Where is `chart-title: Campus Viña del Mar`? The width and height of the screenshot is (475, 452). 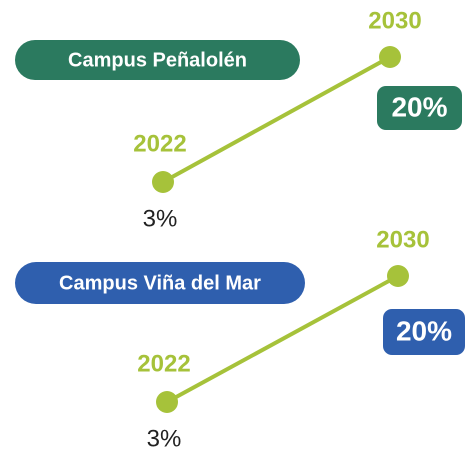
chart-title: Campus Viña del Mar is located at coordinates (160, 283).